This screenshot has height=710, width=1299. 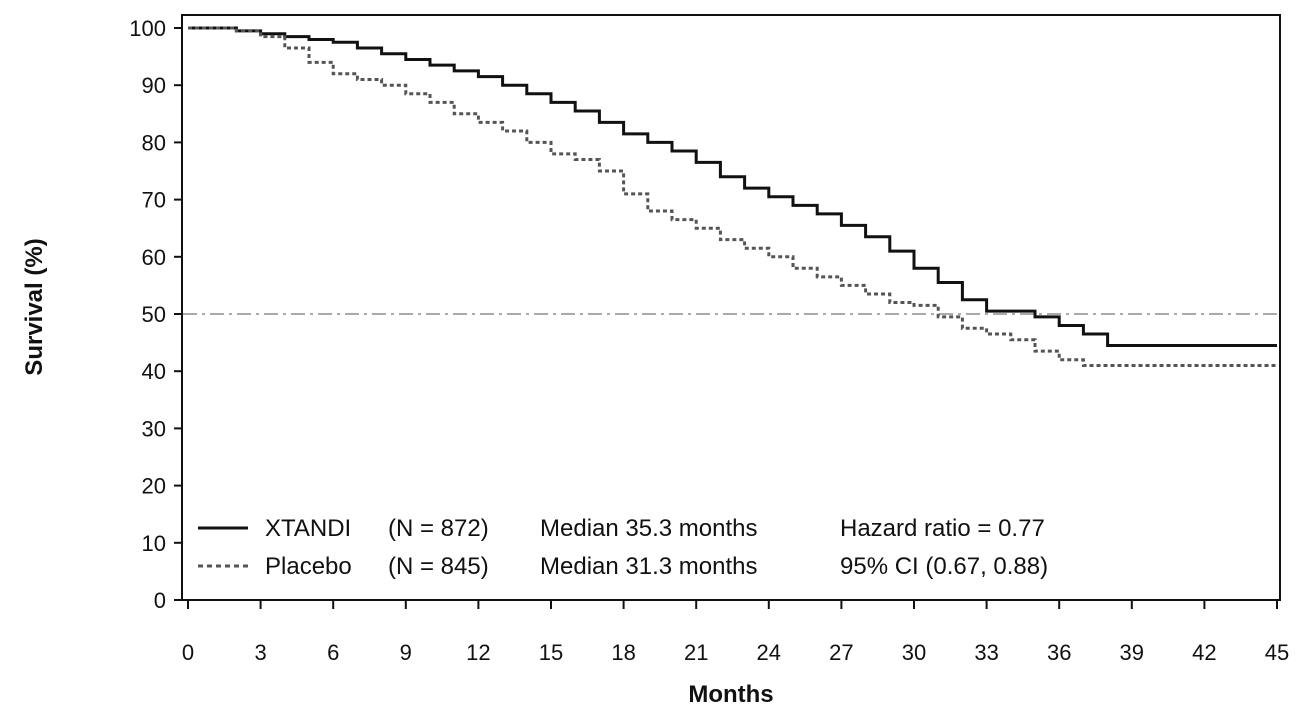 I want to click on y-tick-label: 50, so click(x=154, y=314).